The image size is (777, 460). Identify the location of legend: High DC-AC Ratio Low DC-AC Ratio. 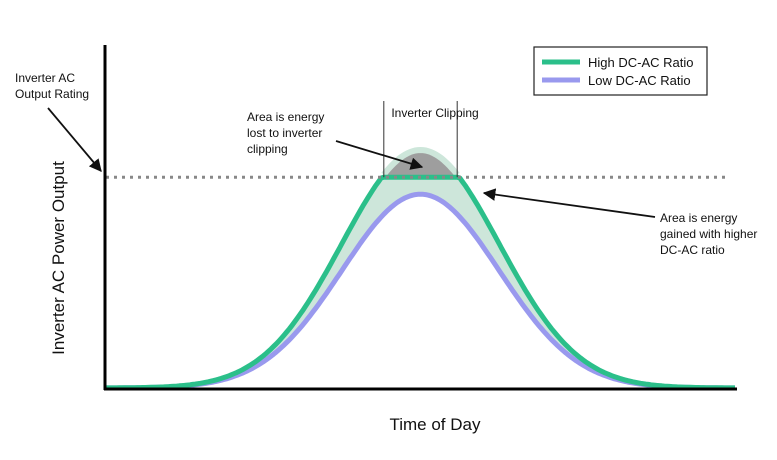
(620, 71).